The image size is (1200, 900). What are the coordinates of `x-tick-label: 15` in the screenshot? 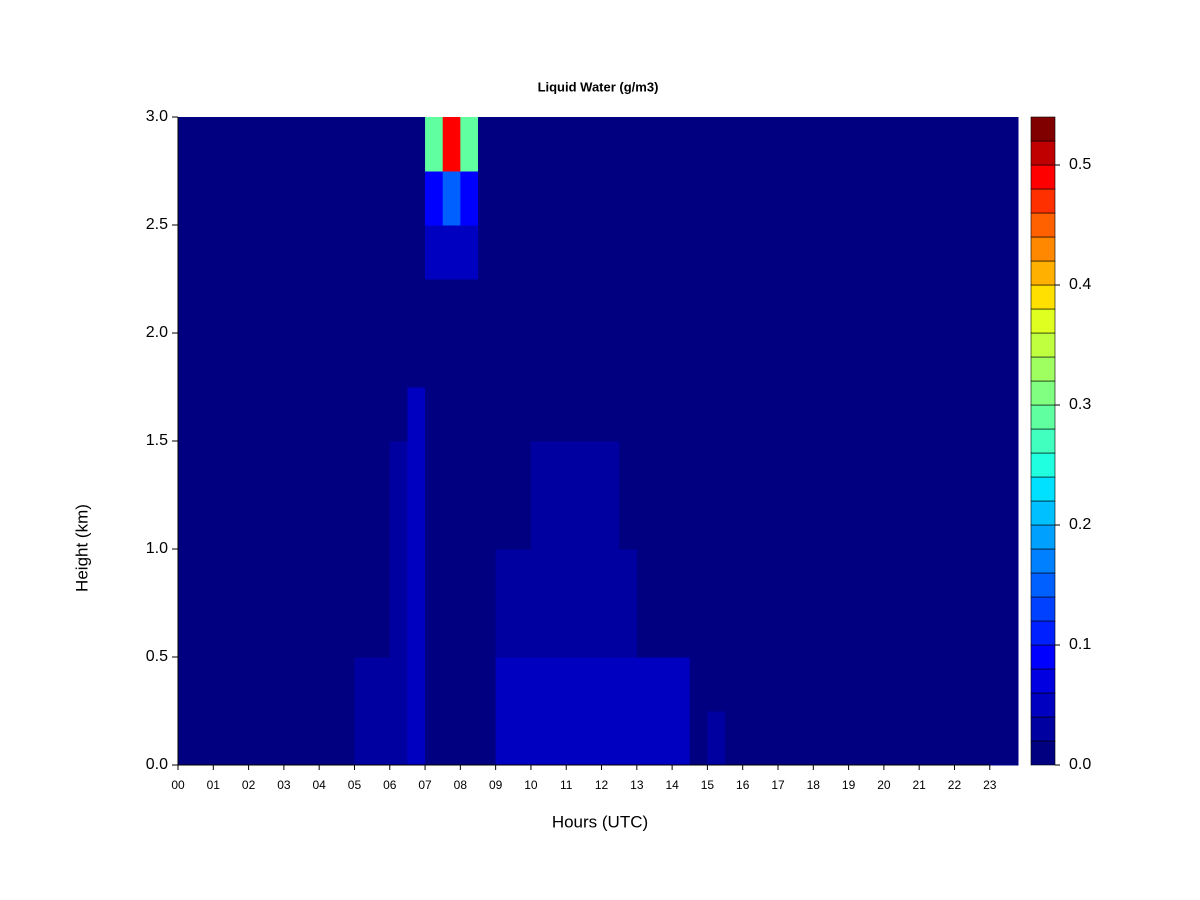 It's located at (708, 785).